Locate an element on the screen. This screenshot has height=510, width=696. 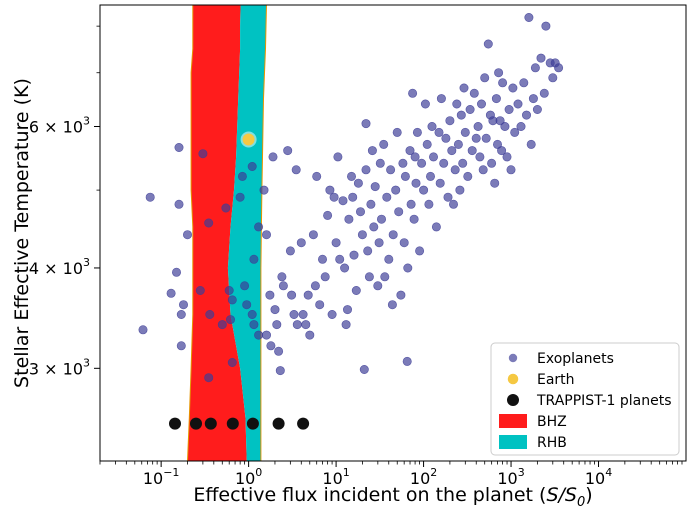
earth-point is located at coordinates (248, 139).